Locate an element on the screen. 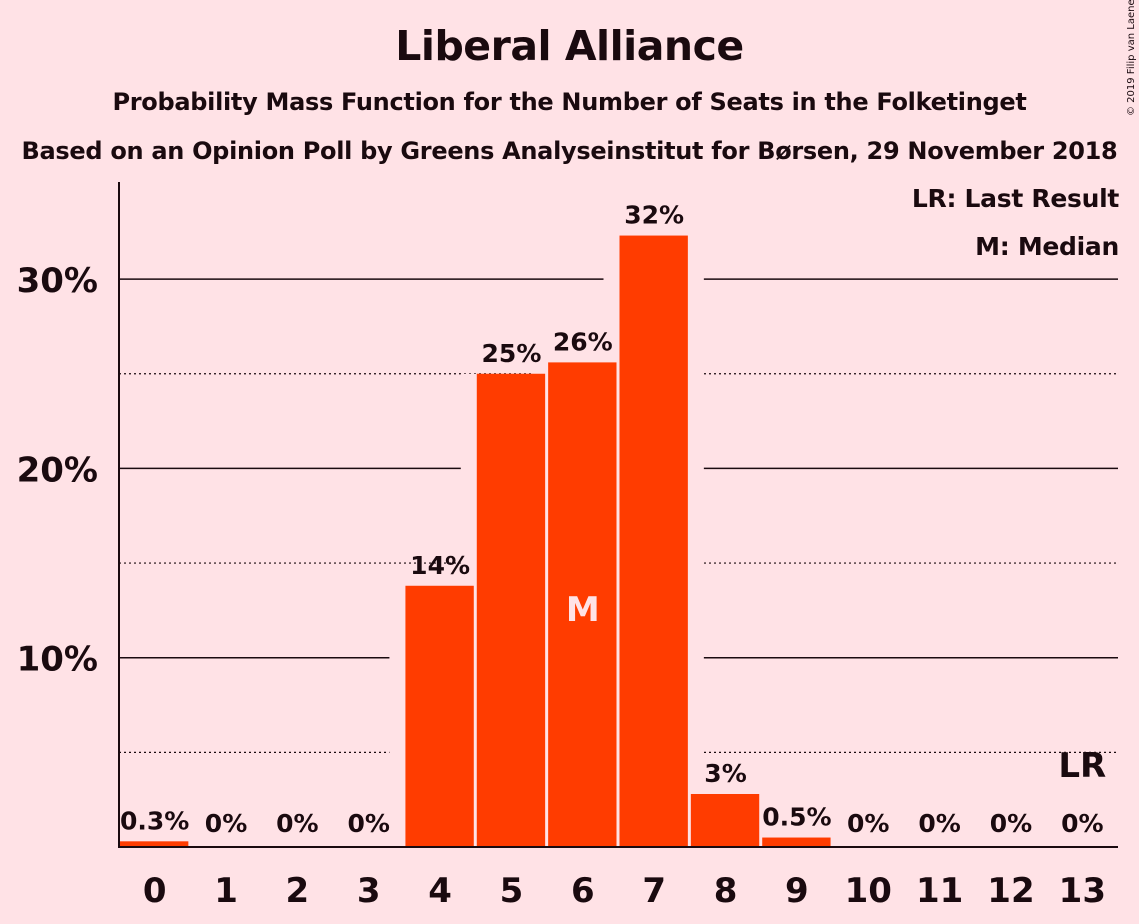 This screenshot has height=924, width=1139. median-marker: M is located at coordinates (583, 610).